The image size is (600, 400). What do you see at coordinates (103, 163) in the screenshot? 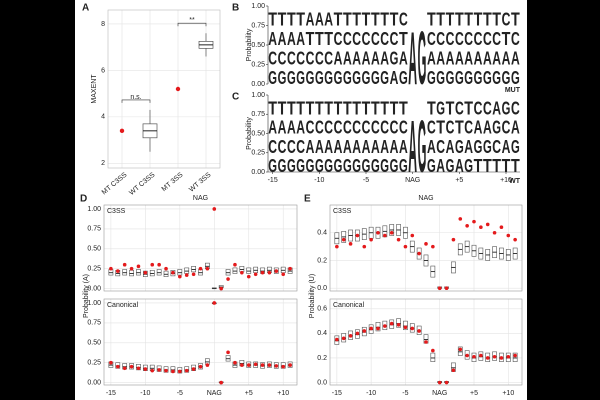
I see `y-tick-label: 2` at bounding box center [103, 163].